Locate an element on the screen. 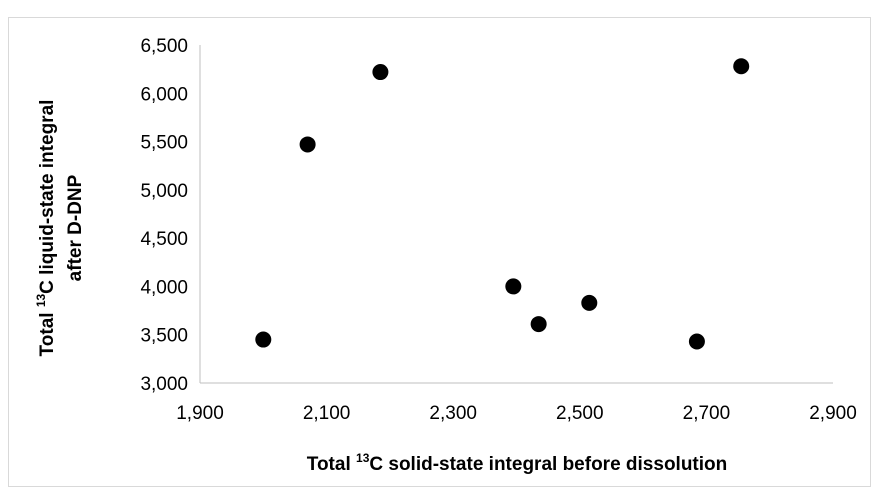 This screenshot has width=881, height=496. y-axis-title-line1: Total 13C liquid-state integral is located at coordinates (46, 228).